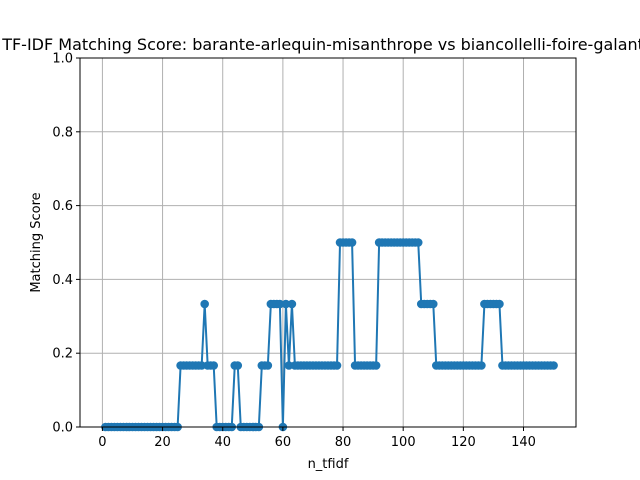  I want to click on x-tick-label: 120, so click(463, 442).